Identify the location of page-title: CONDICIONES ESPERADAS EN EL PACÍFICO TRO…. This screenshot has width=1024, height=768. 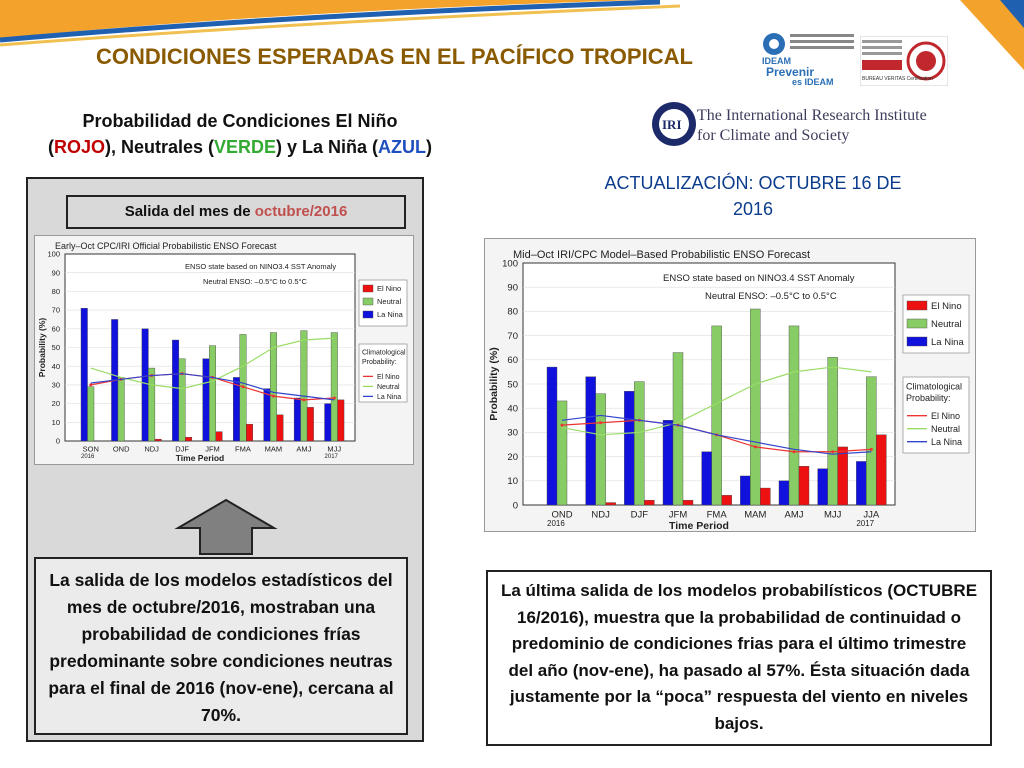
(394, 56).